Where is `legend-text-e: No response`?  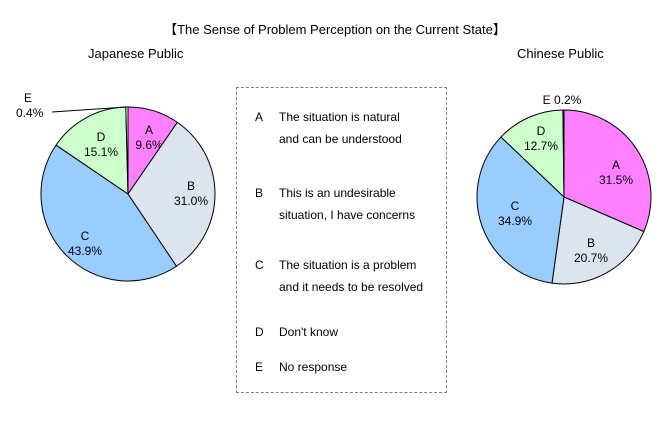 legend-text-e: No response is located at coordinates (313, 367).